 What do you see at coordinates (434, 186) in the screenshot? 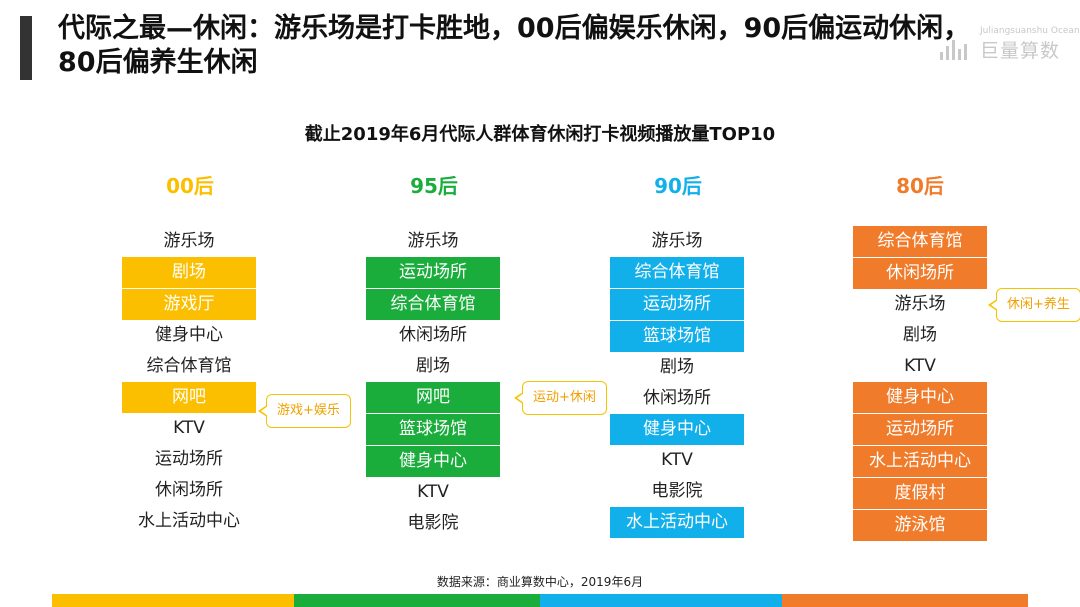
I see `column-header-95: 95后` at bounding box center [434, 186].